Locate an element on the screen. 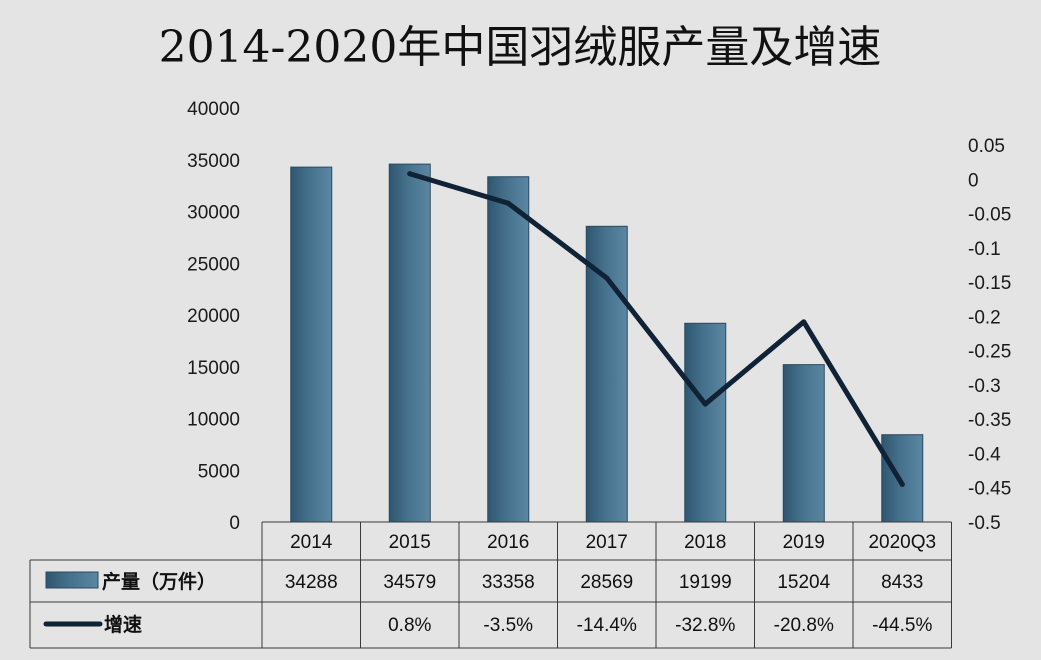 This screenshot has width=1041, height=660. left-axis-tick-label: 35000 is located at coordinates (213, 161).